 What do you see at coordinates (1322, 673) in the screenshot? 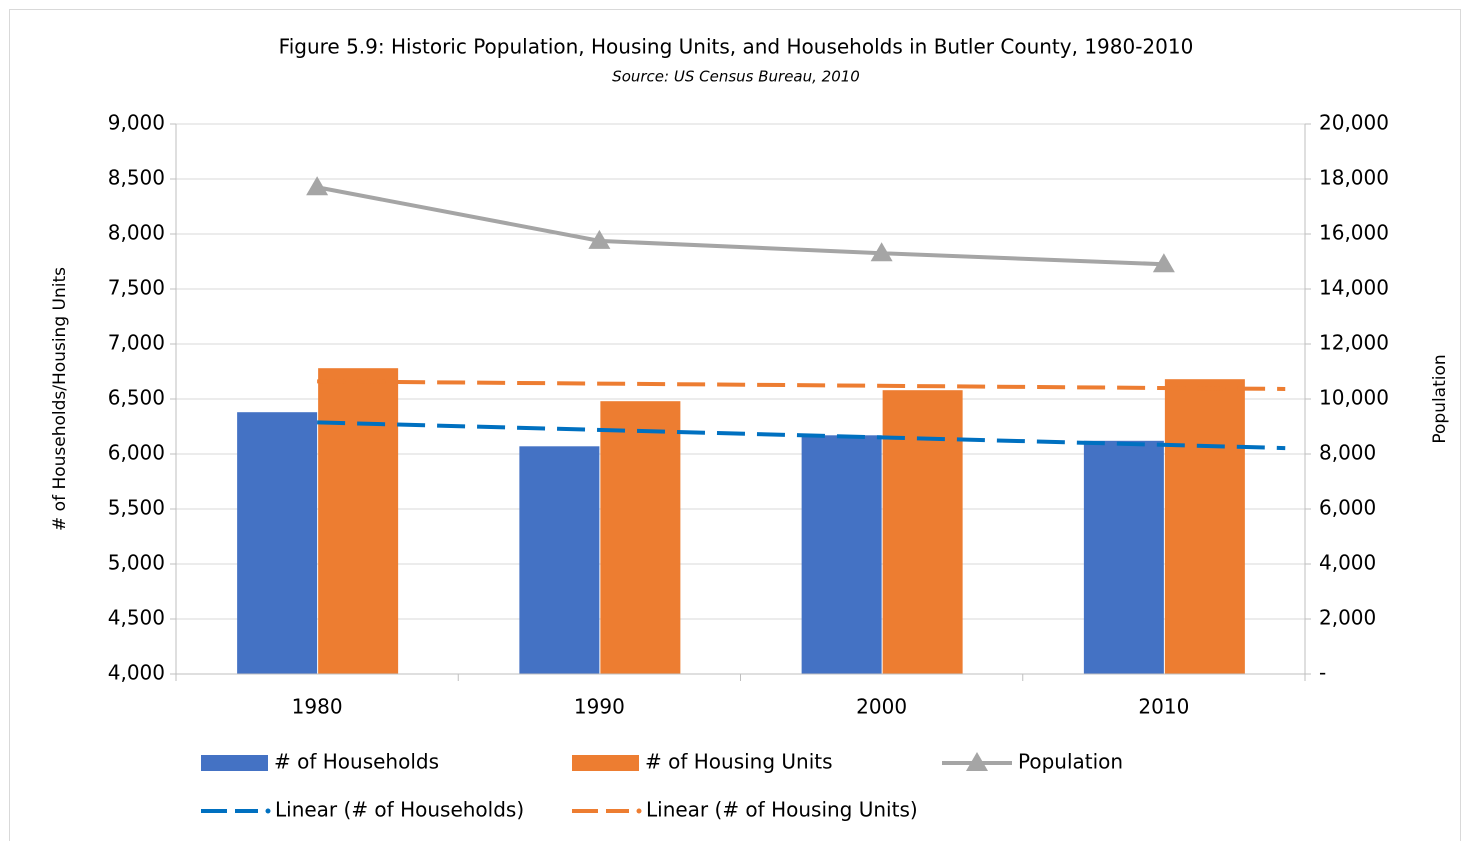
I see `y2-tick-label: -` at bounding box center [1322, 673].